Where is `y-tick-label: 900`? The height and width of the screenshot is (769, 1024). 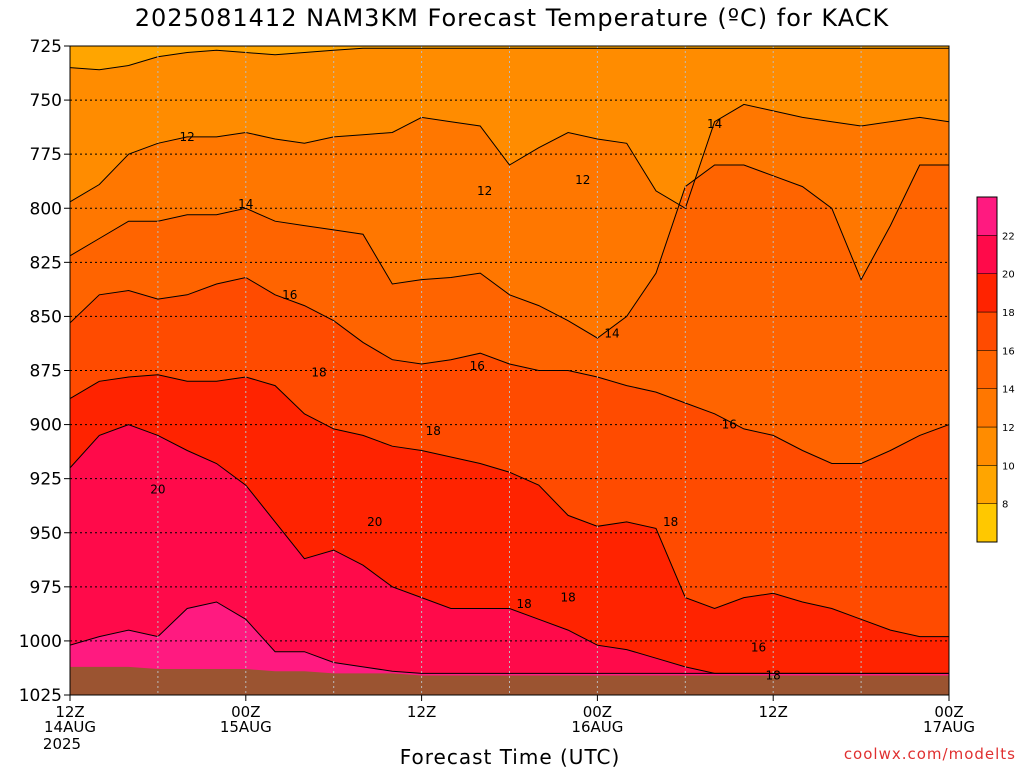 y-tick-label: 900 is located at coordinates (46, 426).